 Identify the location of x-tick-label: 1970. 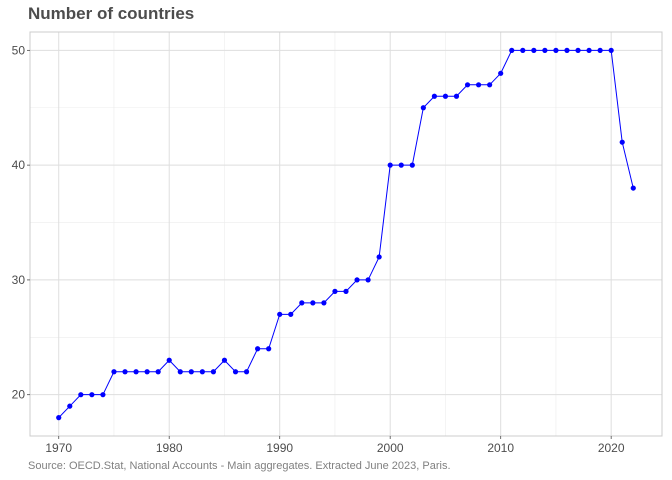
(58, 448).